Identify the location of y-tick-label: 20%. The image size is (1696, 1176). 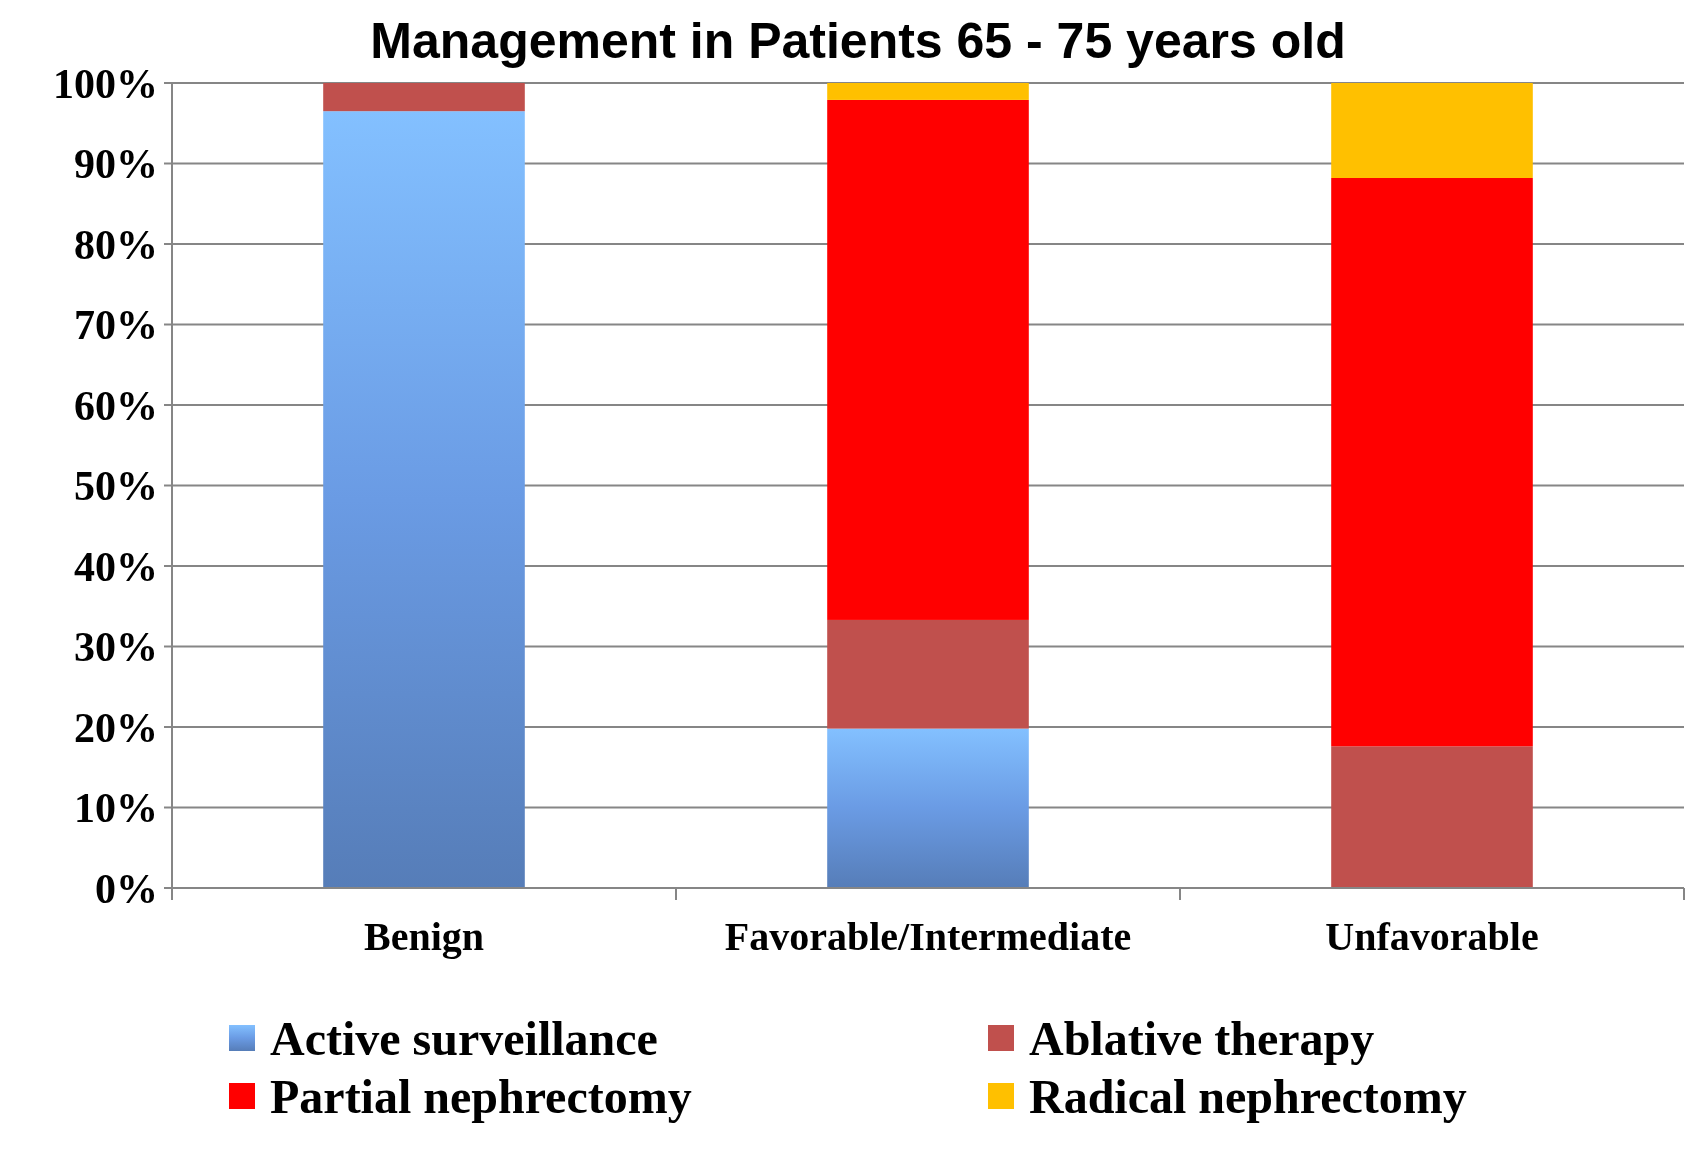
(116, 727).